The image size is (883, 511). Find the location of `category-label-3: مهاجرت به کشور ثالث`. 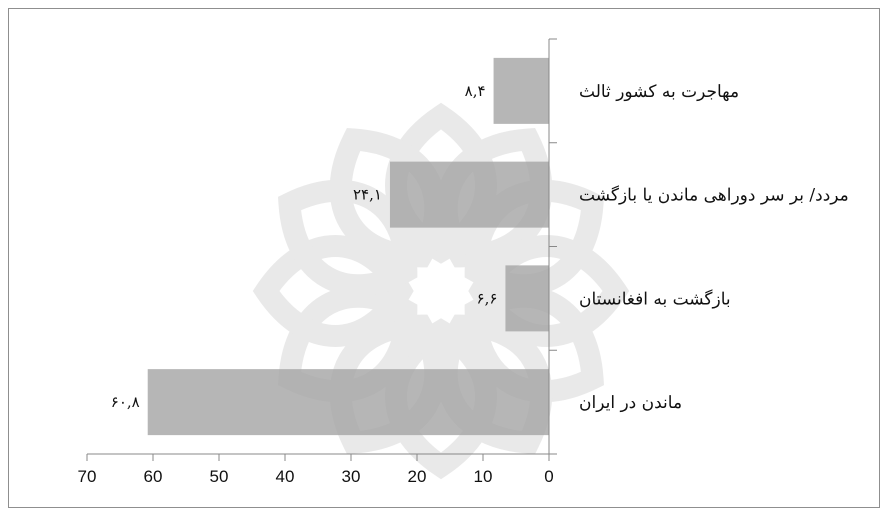

category-label-3: مهاجرت به کشور ثالث is located at coordinates (659, 92).